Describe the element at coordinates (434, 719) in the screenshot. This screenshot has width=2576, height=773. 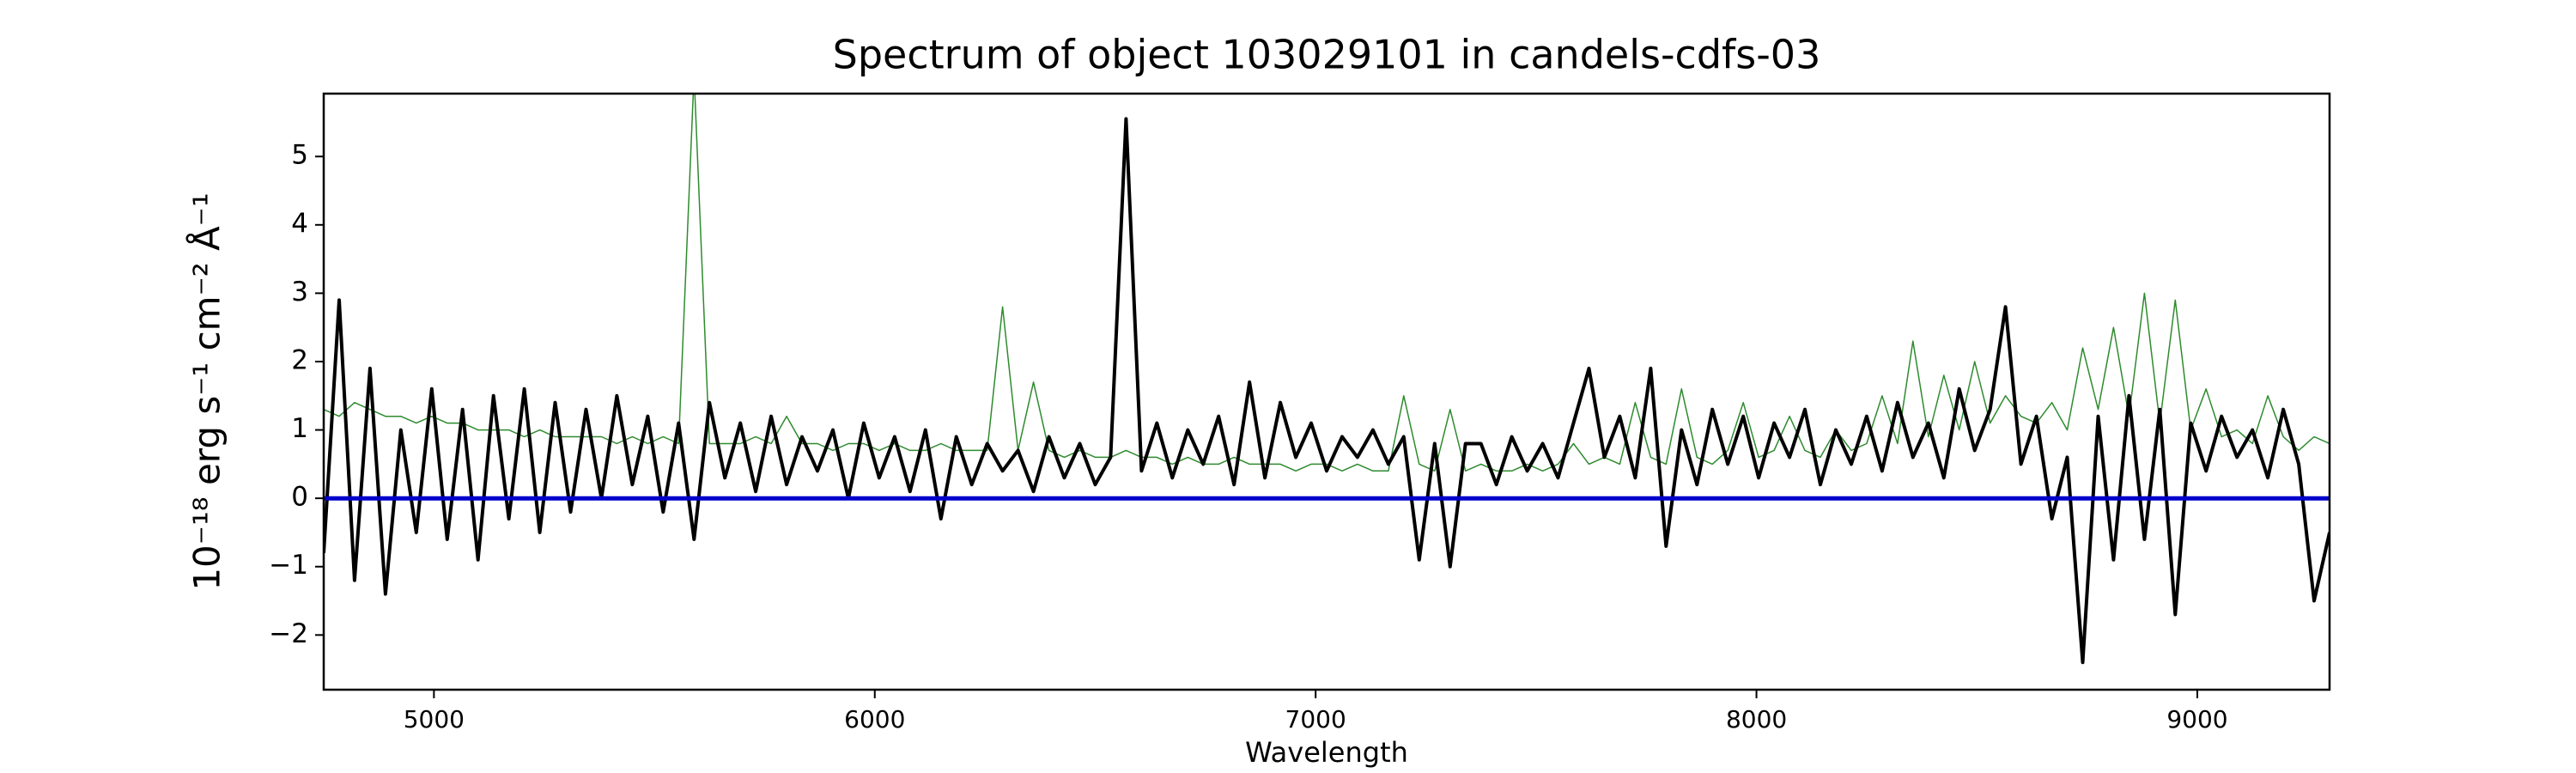
I see `x-tick-label: 5000` at that location.